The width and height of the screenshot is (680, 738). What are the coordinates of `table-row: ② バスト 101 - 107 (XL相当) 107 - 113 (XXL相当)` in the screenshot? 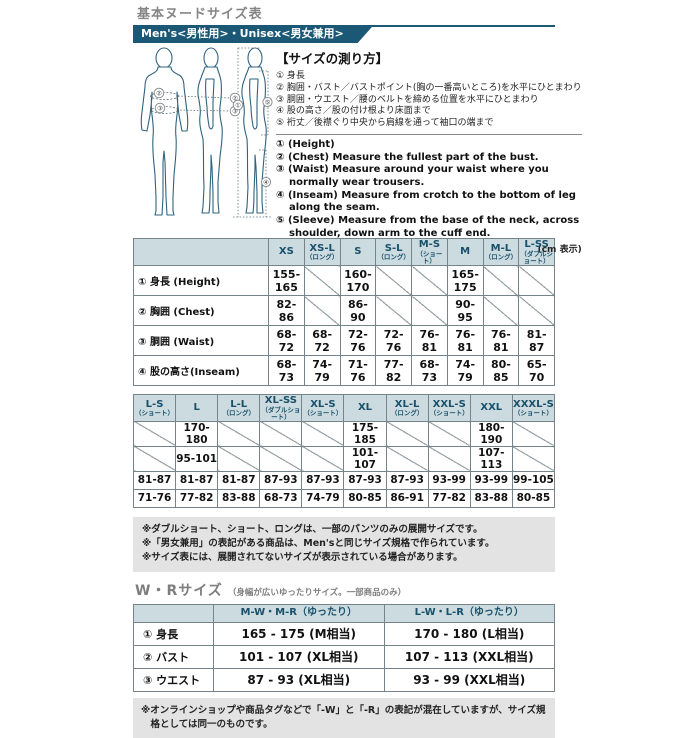 It's located at (344, 656).